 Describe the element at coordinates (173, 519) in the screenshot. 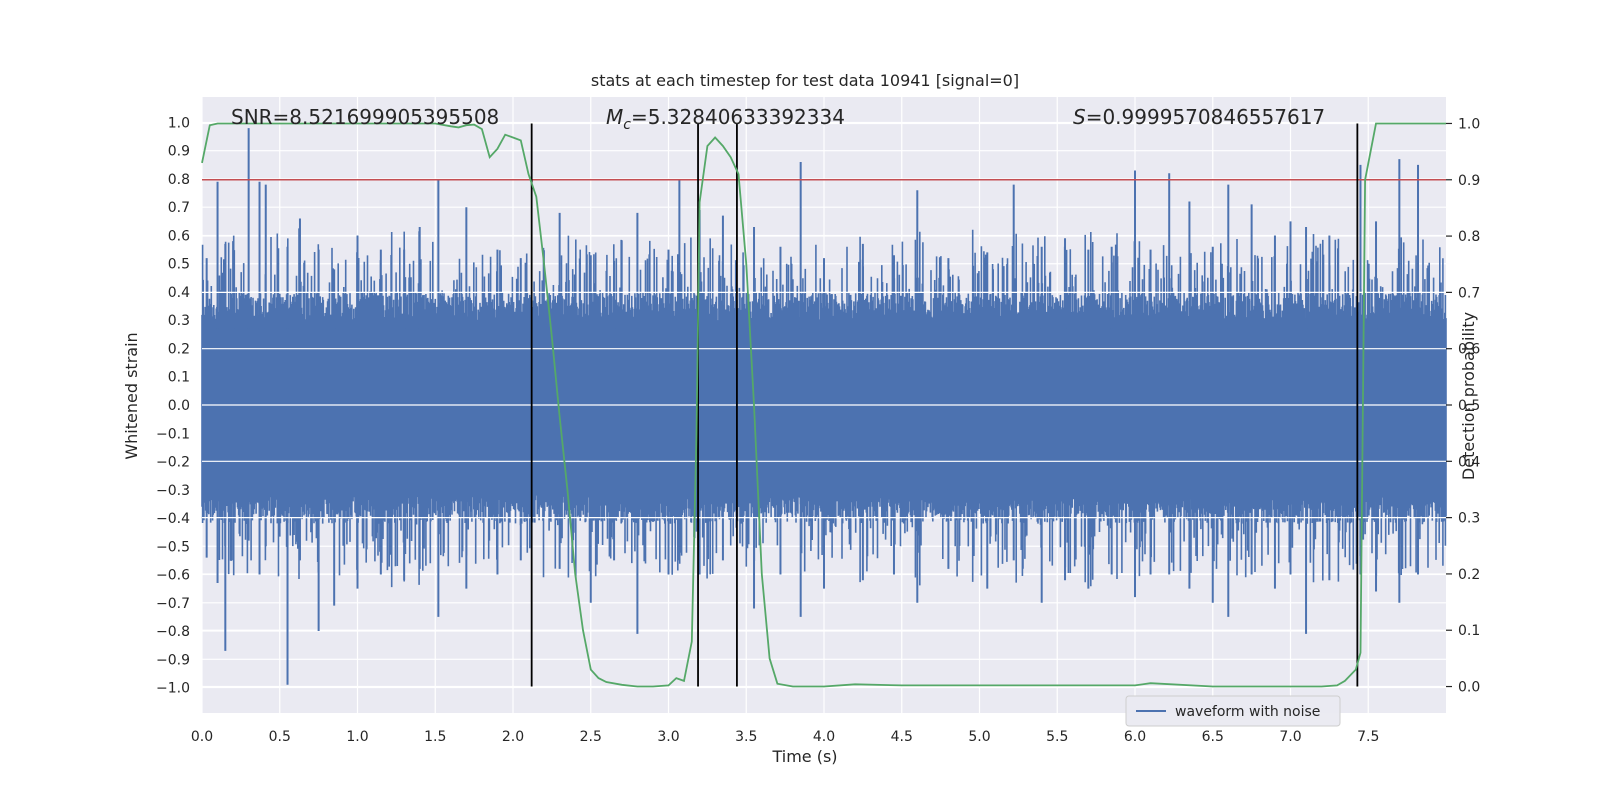

I see `y-tick-label: −0.4` at that location.